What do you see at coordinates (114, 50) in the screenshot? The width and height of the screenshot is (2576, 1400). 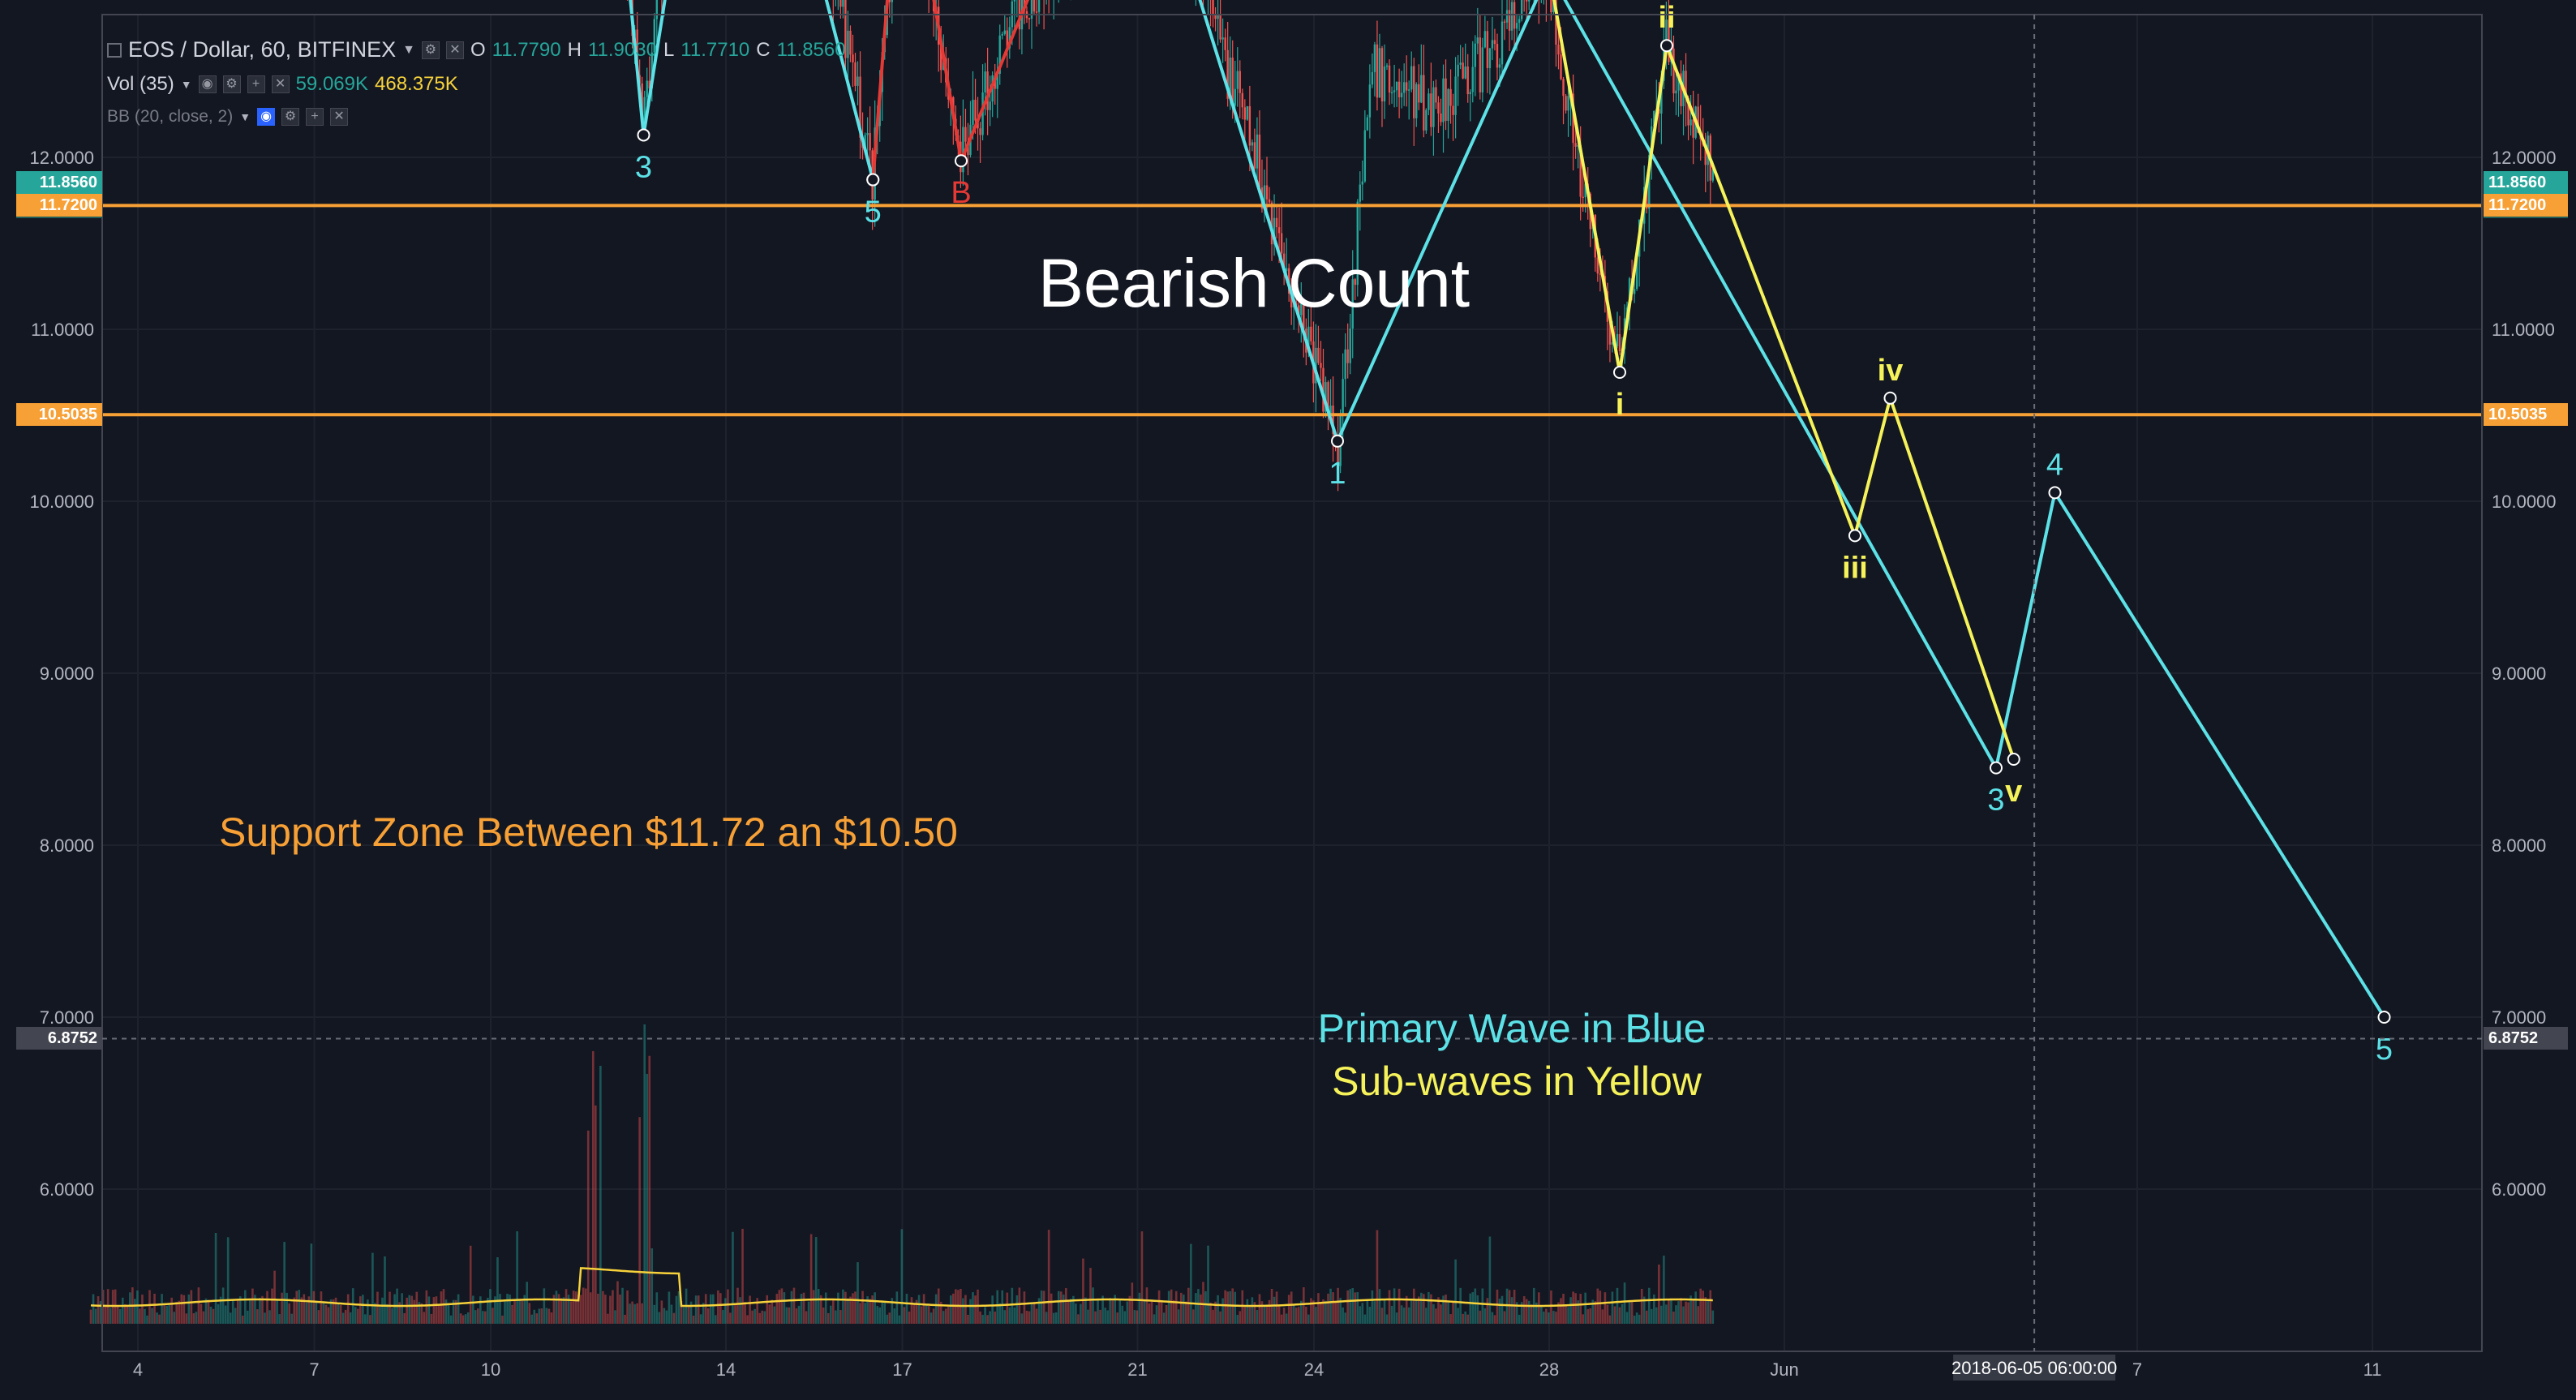 I see `collapse-icon` at bounding box center [114, 50].